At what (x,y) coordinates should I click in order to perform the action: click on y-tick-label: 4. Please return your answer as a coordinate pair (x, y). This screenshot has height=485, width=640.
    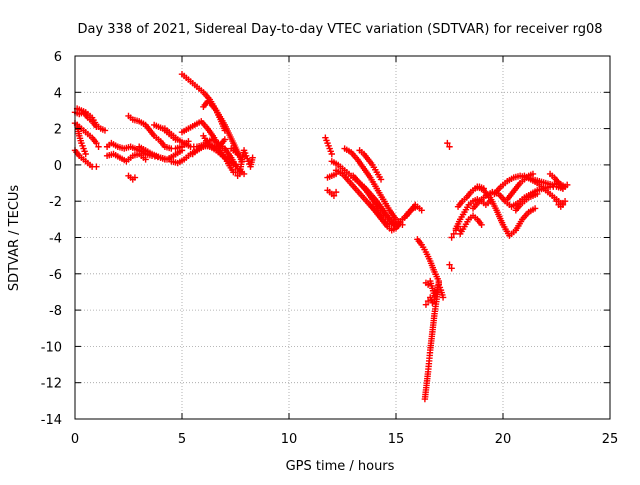
    Looking at the image, I should click on (58, 93).